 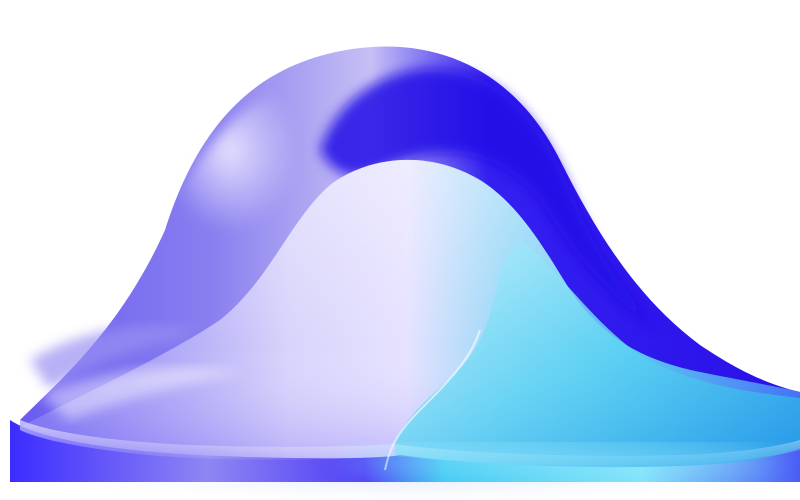 What do you see at coordinates (432, 400) in the screenshot?
I see `lobe-seam` at bounding box center [432, 400].